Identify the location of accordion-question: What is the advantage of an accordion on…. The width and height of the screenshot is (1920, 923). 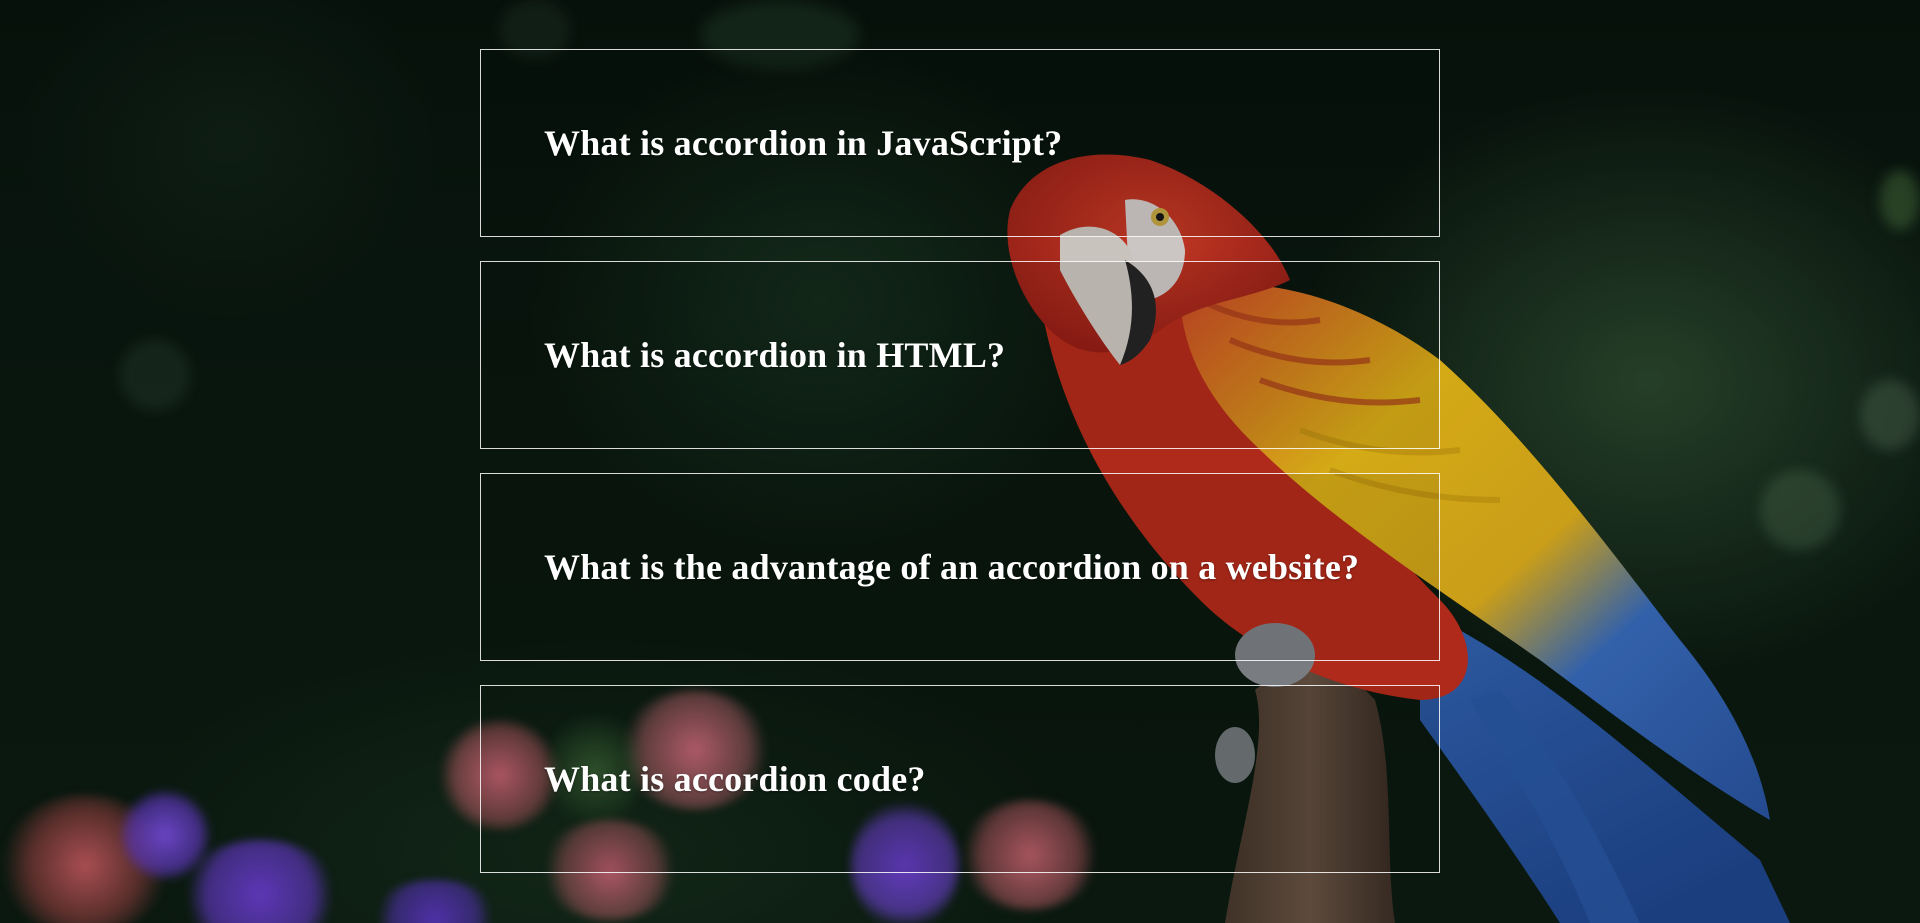
(952, 567).